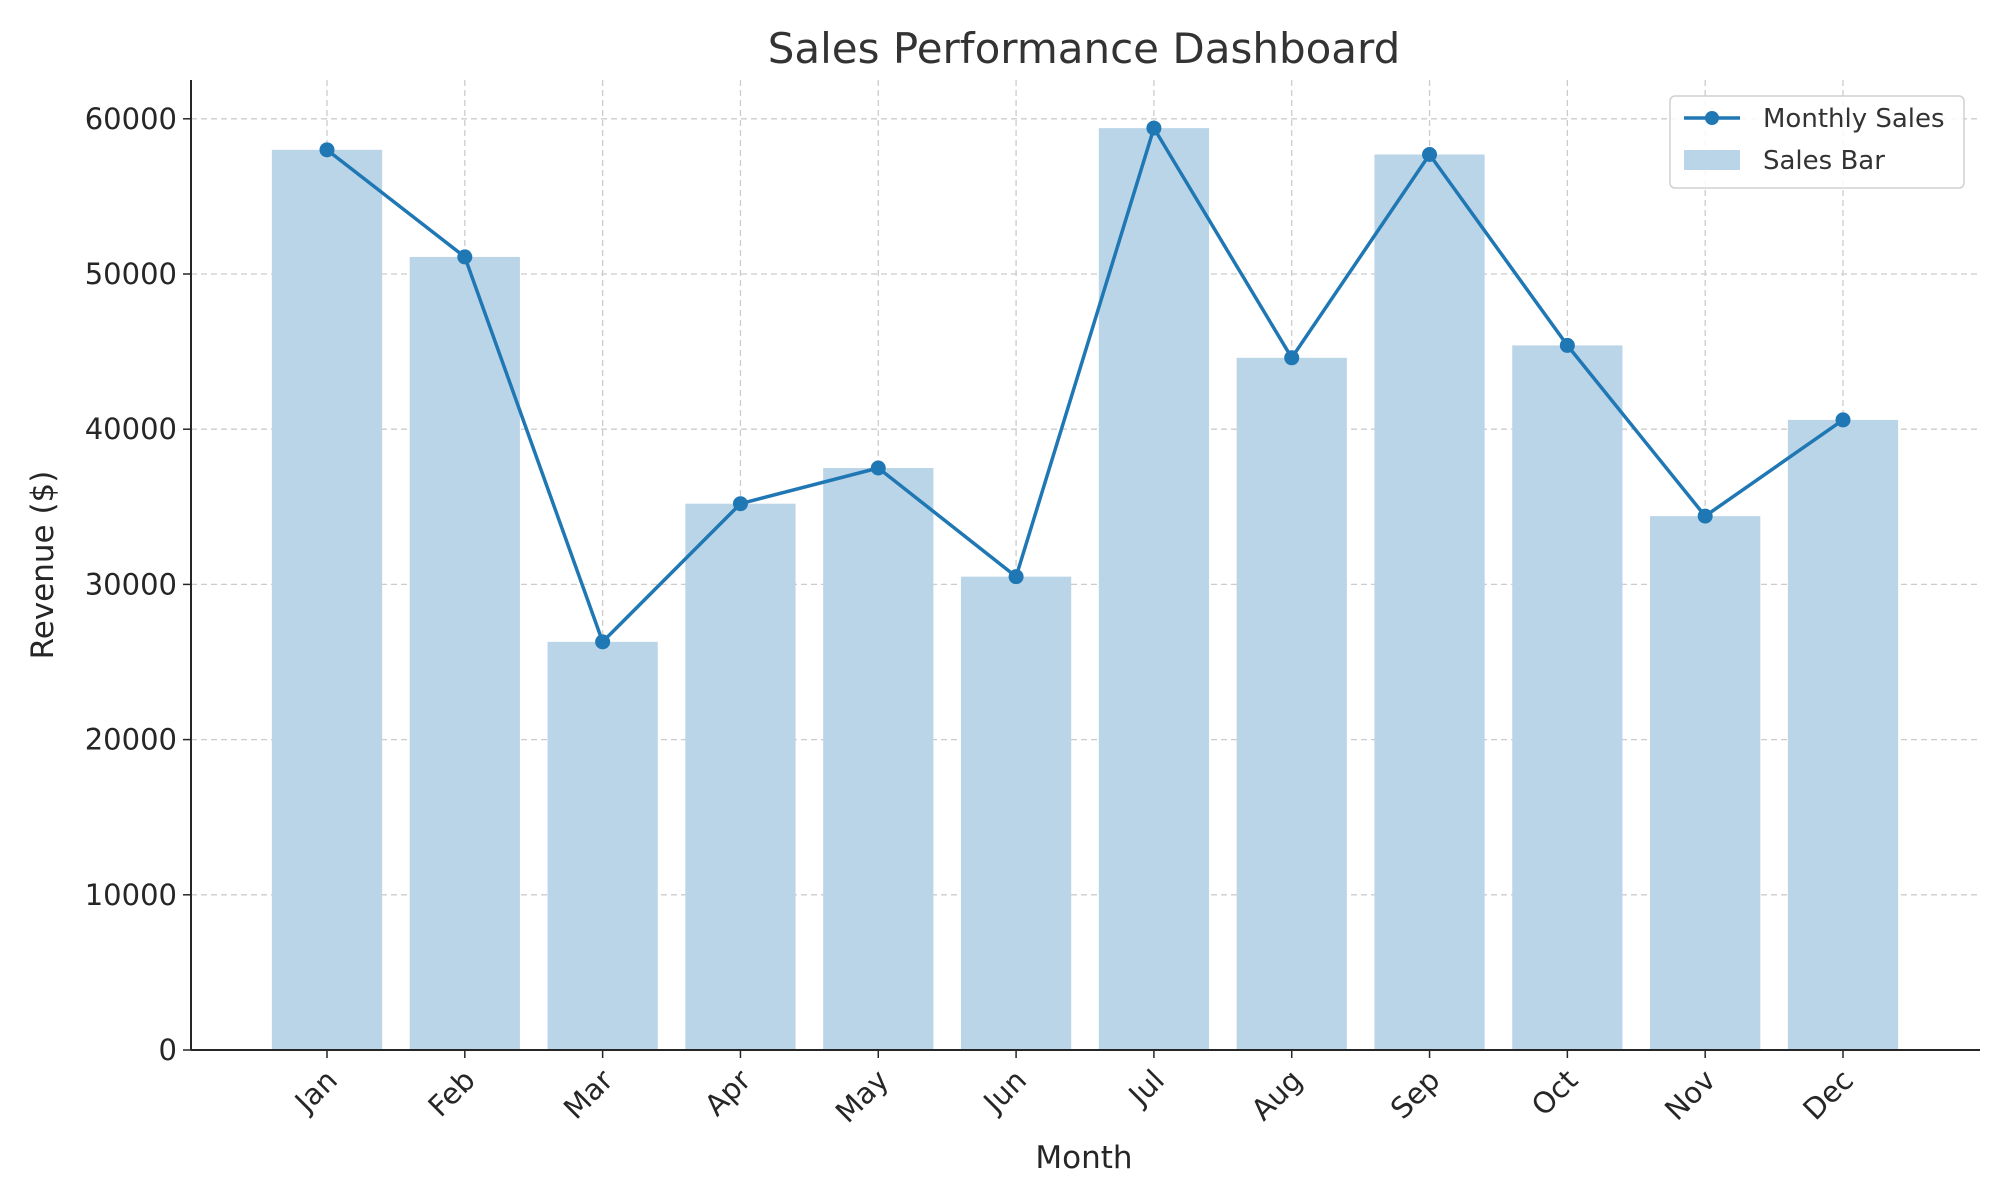 The width and height of the screenshot is (2000, 1200). Describe the element at coordinates (1415, 1094) in the screenshot. I see `x-tick-label: Sep` at that location.